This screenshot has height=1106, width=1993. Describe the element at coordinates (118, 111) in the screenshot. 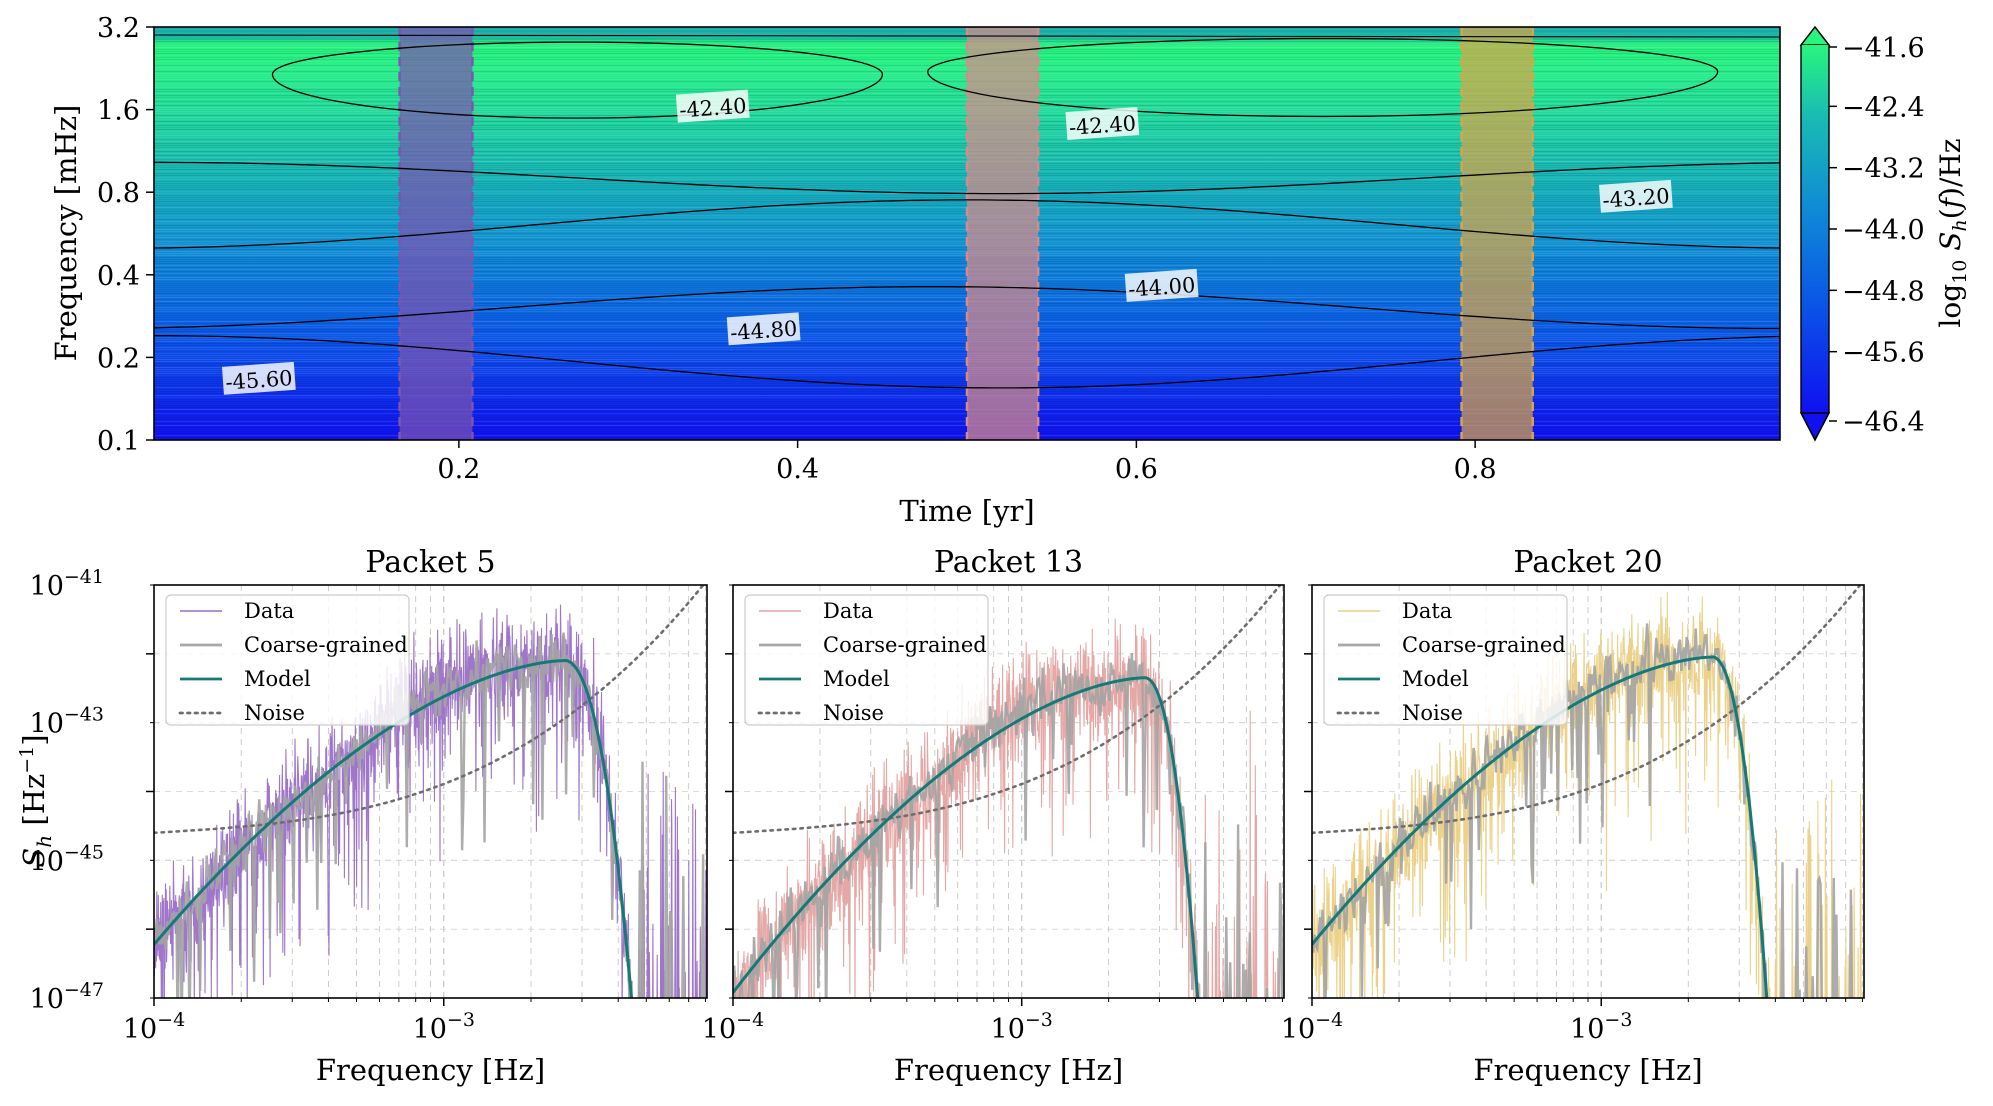

I see `y-tick-label: 1.6` at that location.